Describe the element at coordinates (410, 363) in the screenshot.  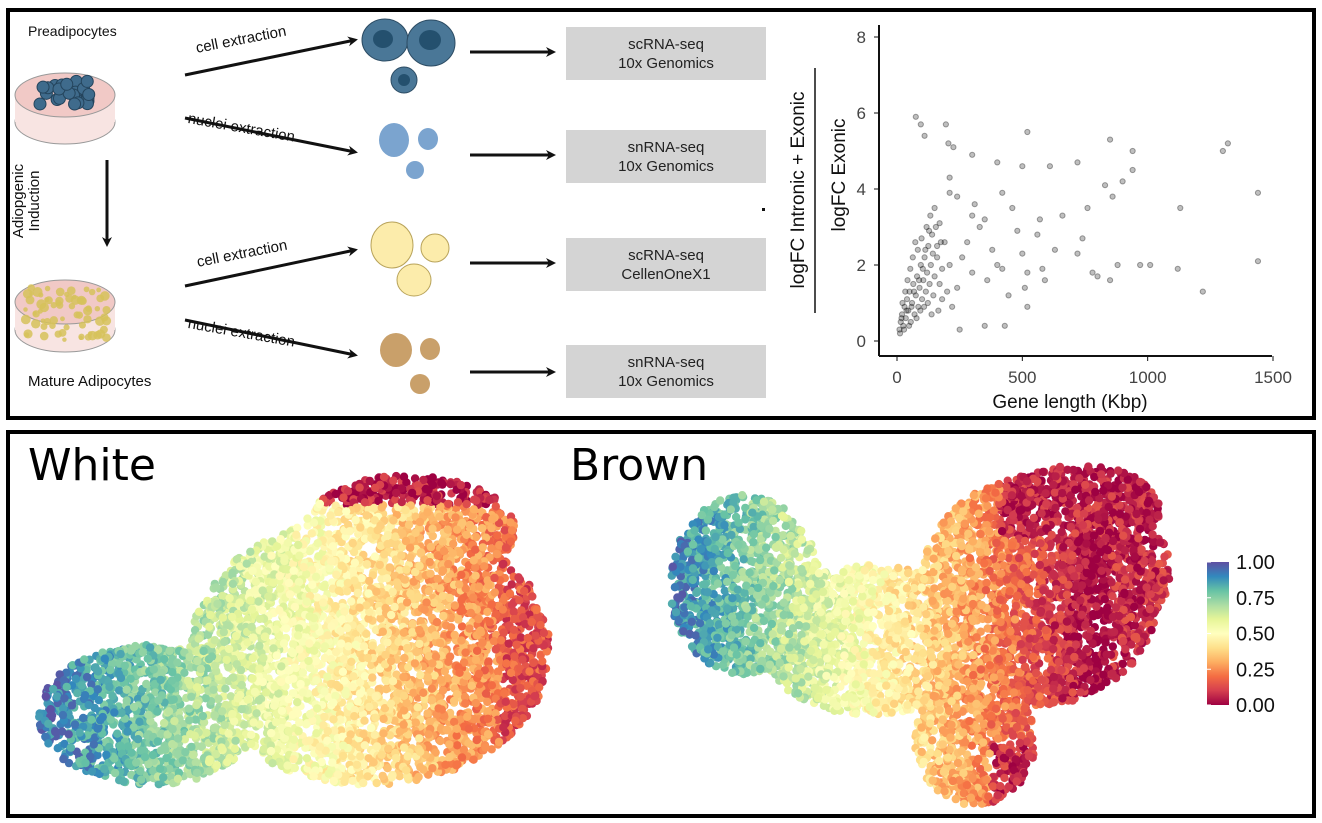
I see `mature-nuclei-icon` at that location.